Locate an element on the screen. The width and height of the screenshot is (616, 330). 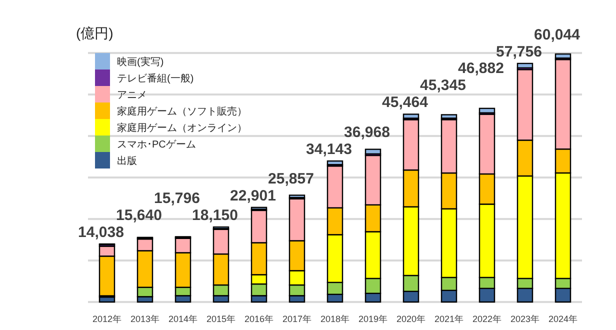
x-tick-label: 2020年 is located at coordinates (411, 319).